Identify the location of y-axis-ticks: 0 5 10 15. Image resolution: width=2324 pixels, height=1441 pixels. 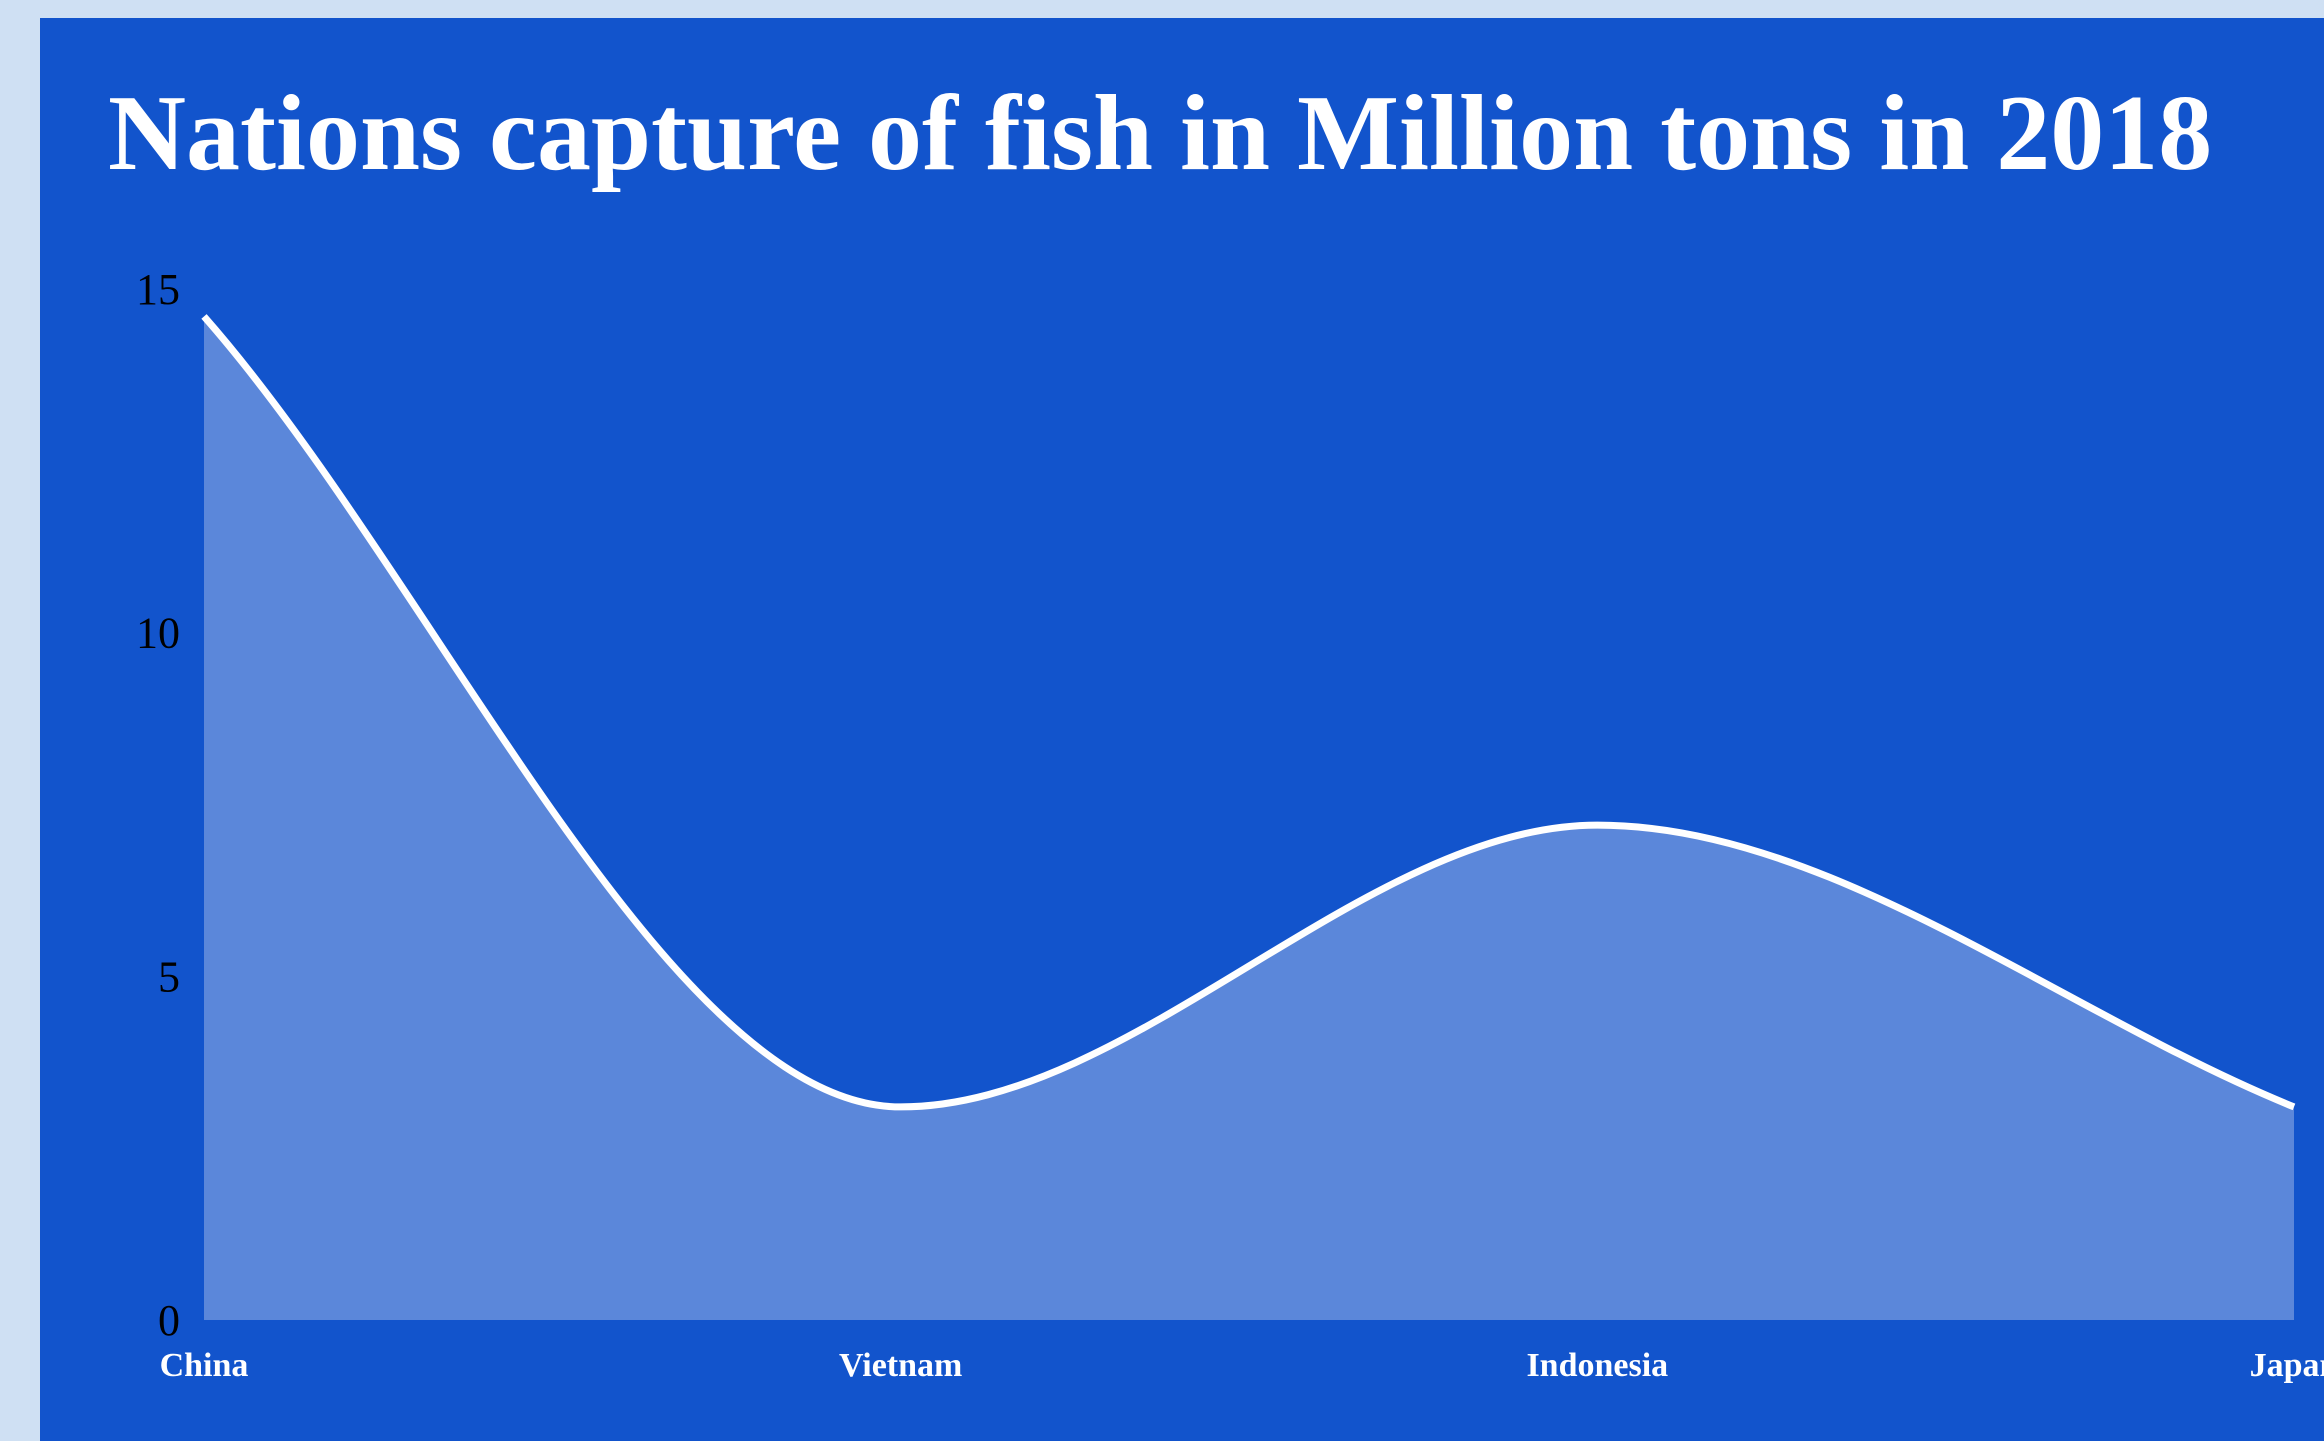
(158, 805).